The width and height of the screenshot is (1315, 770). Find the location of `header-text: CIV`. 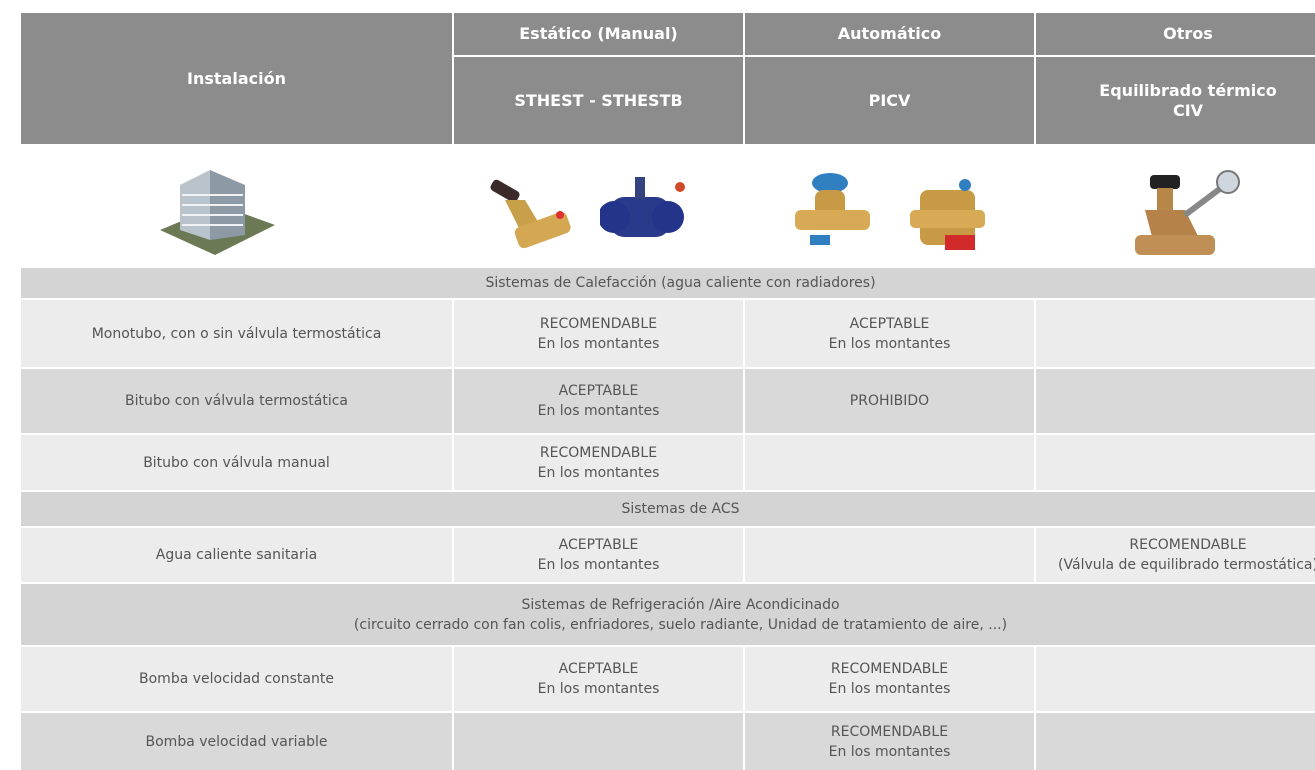

header-text: CIV is located at coordinates (1188, 110).